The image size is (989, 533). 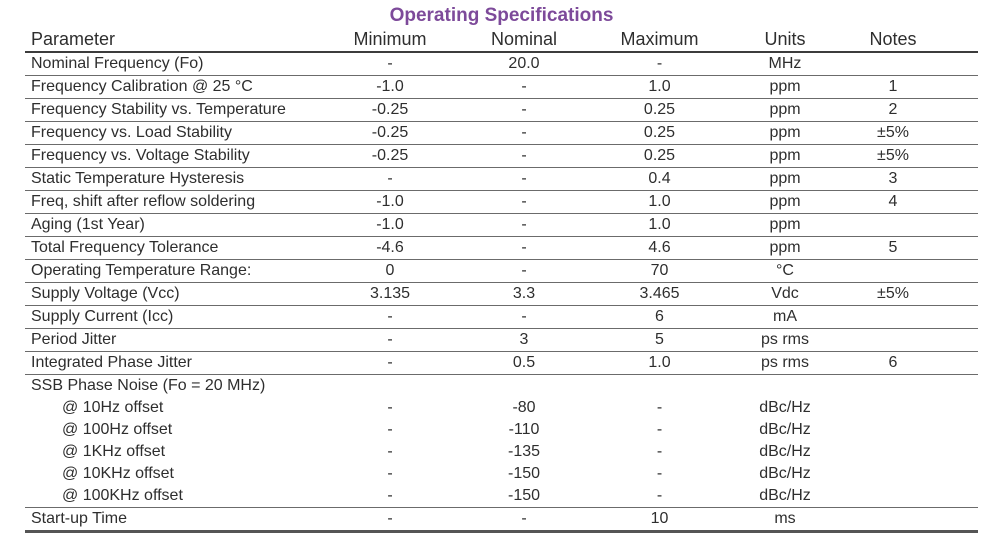 I want to click on table-row: Nominal Frequency (Fo) - 20.0 - MHz, so click(x=501, y=64).